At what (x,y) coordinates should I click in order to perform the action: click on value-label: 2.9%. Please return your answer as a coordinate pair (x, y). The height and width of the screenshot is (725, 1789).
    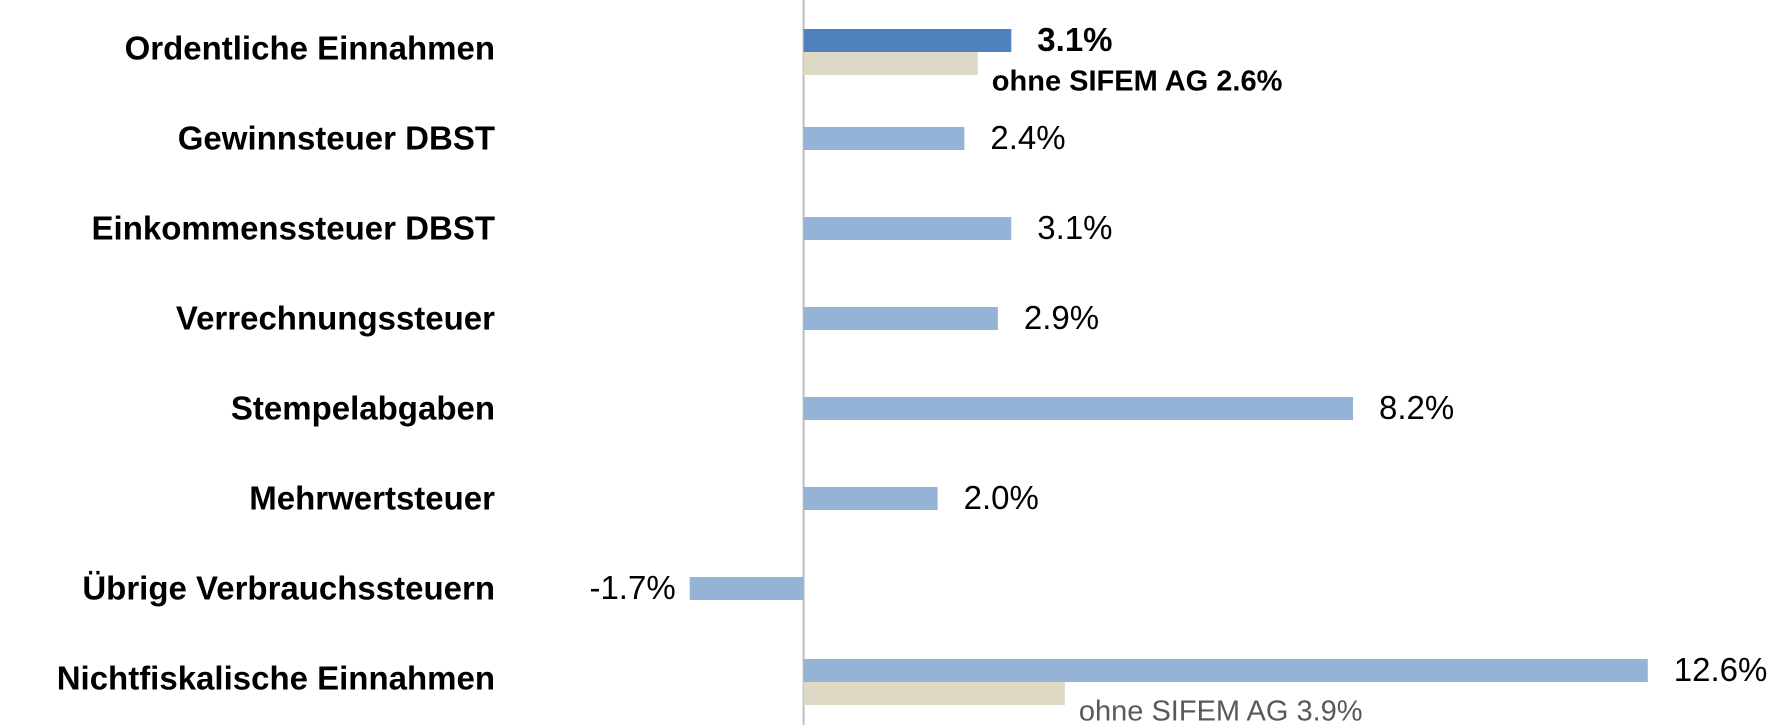
    Looking at the image, I should click on (1061, 317).